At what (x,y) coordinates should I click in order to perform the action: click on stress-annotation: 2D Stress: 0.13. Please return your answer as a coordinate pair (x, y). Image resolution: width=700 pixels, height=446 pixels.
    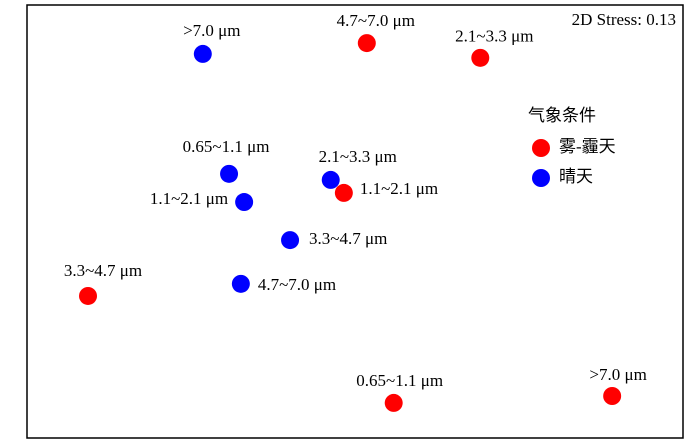
    Looking at the image, I should click on (624, 19).